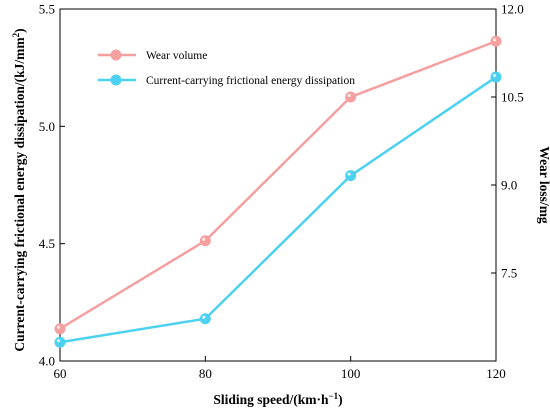 This screenshot has height=415, width=550. Describe the element at coordinates (512, 9) in the screenshot. I see `y-right-tick-label: 12.0` at that location.